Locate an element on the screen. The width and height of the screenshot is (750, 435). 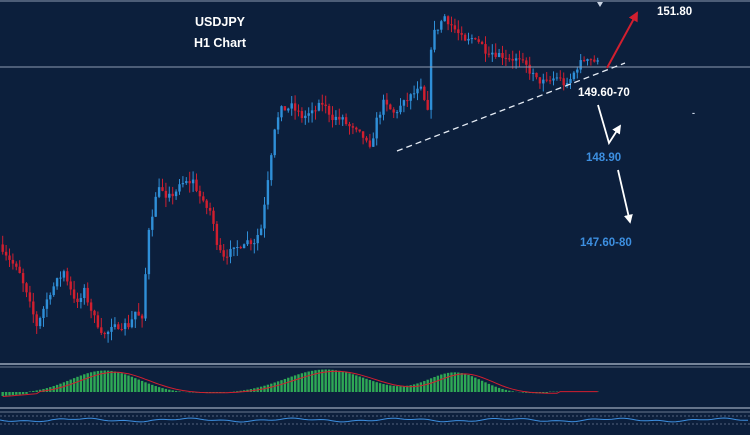
arrow-zigzag-white is located at coordinates (609, 124).